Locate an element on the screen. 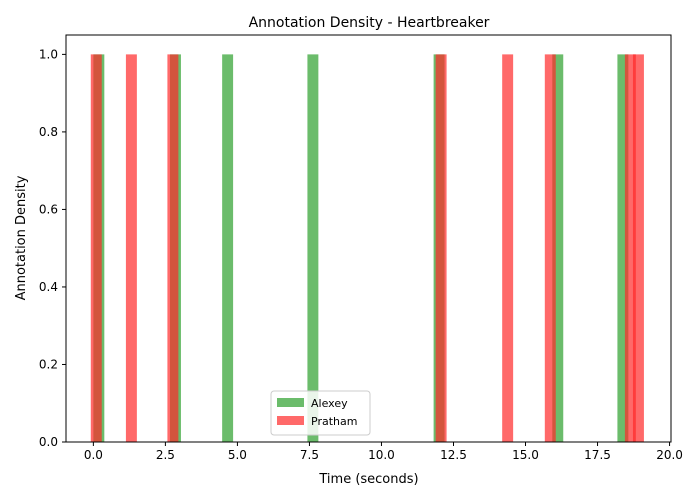 This screenshot has height=500, width=700. legend-swatch-alexey is located at coordinates (290, 402).